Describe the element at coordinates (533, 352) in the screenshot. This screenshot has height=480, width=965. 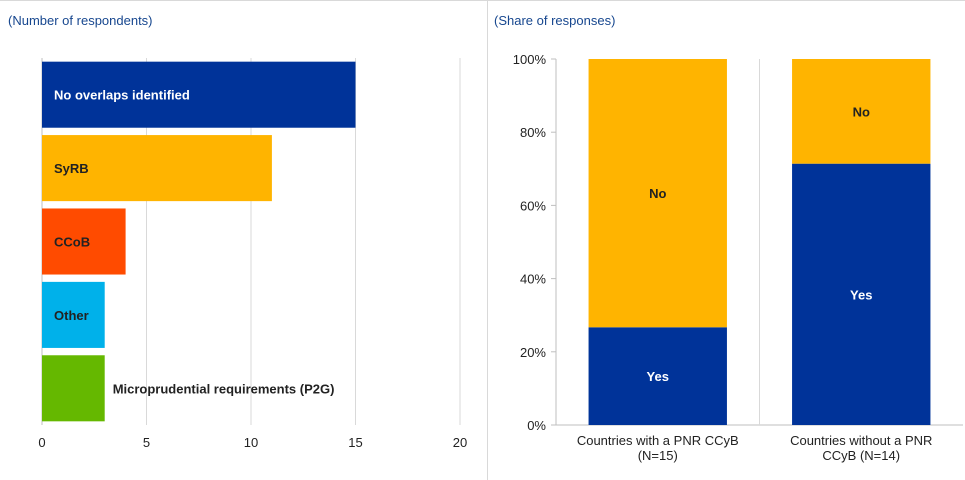
I see `y-tick-label-1: 20%` at that location.